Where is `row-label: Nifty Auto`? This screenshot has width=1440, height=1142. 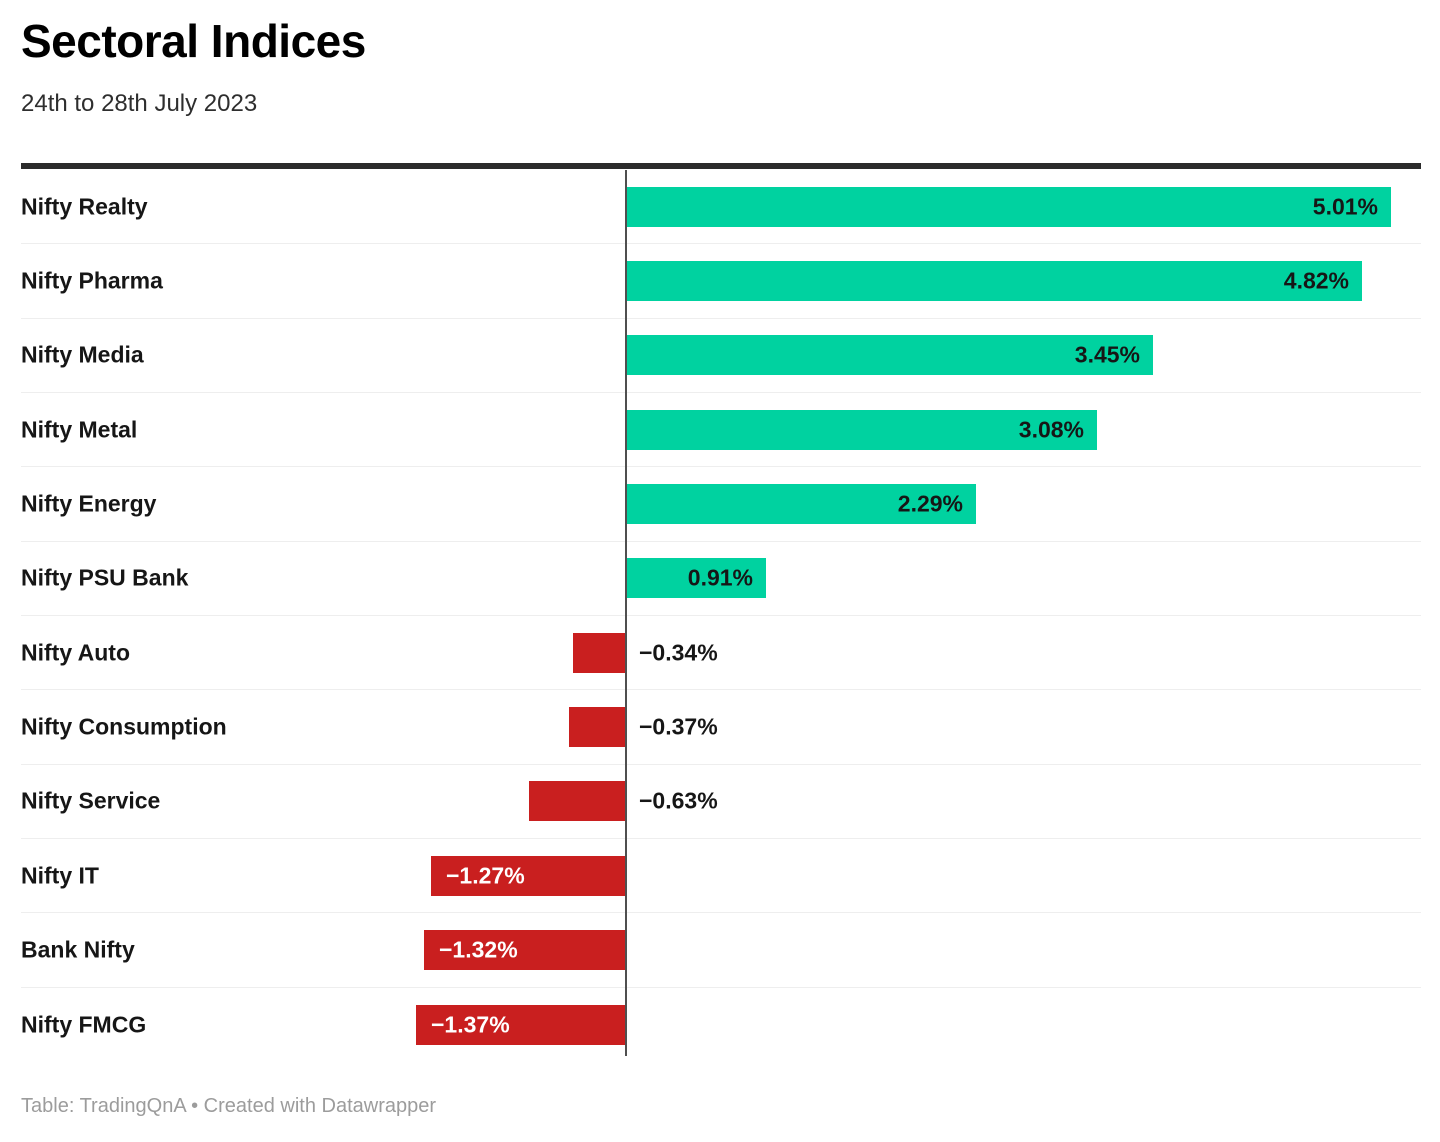
row-label: Nifty Auto is located at coordinates (76, 652).